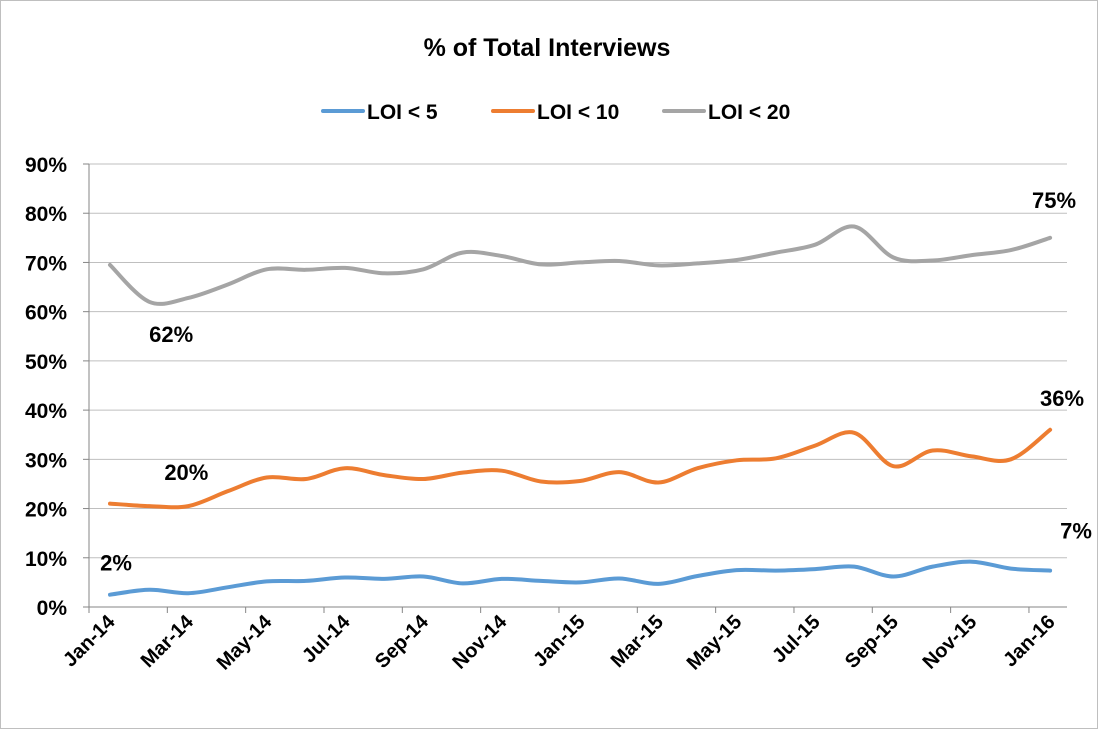 This screenshot has width=1098, height=729. What do you see at coordinates (715, 643) in the screenshot?
I see `x-tick-label: May-15` at bounding box center [715, 643].